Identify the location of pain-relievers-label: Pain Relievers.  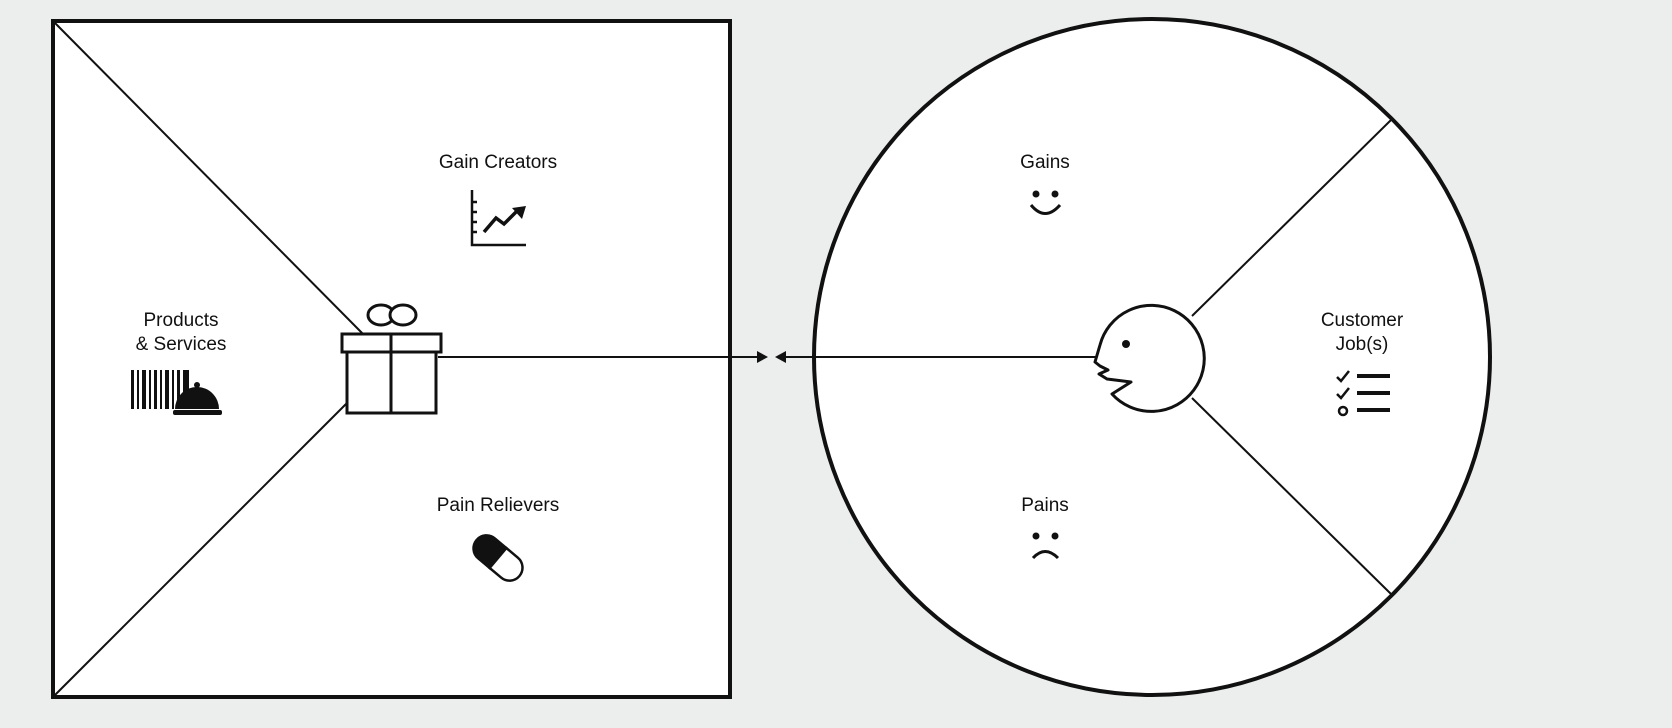
(498, 505).